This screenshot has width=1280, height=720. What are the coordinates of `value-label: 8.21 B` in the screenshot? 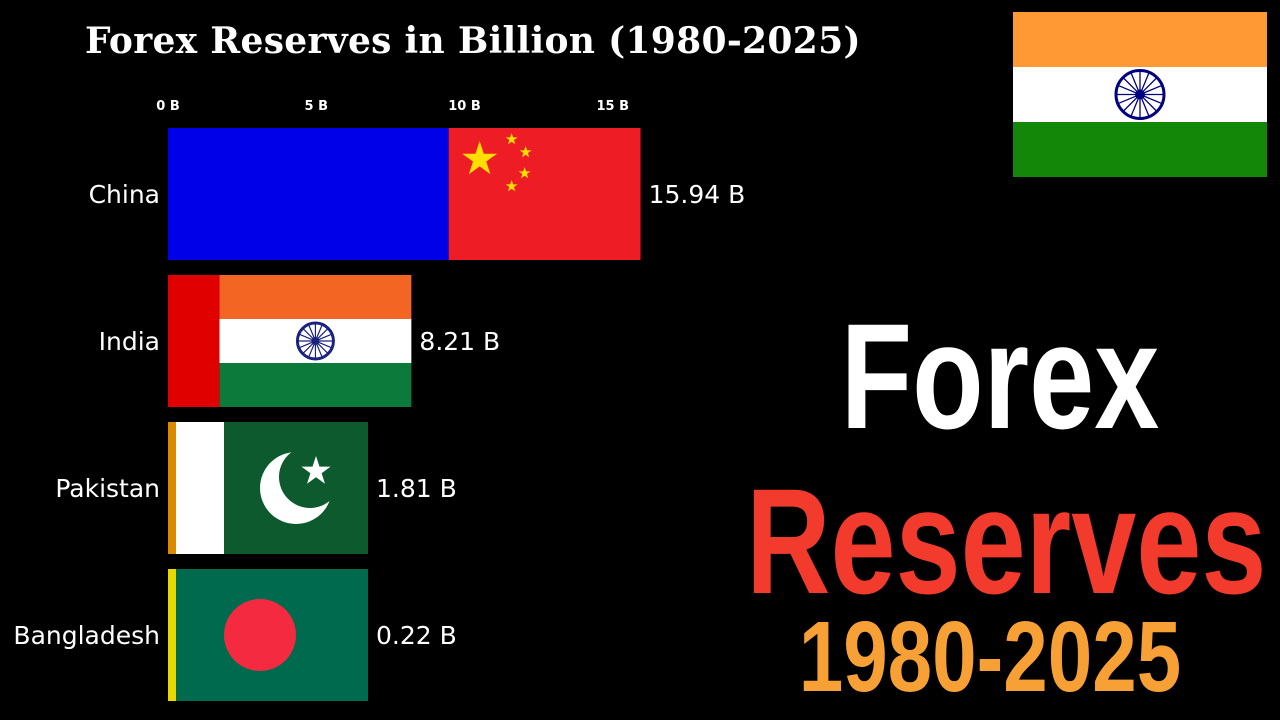 It's located at (459, 341).